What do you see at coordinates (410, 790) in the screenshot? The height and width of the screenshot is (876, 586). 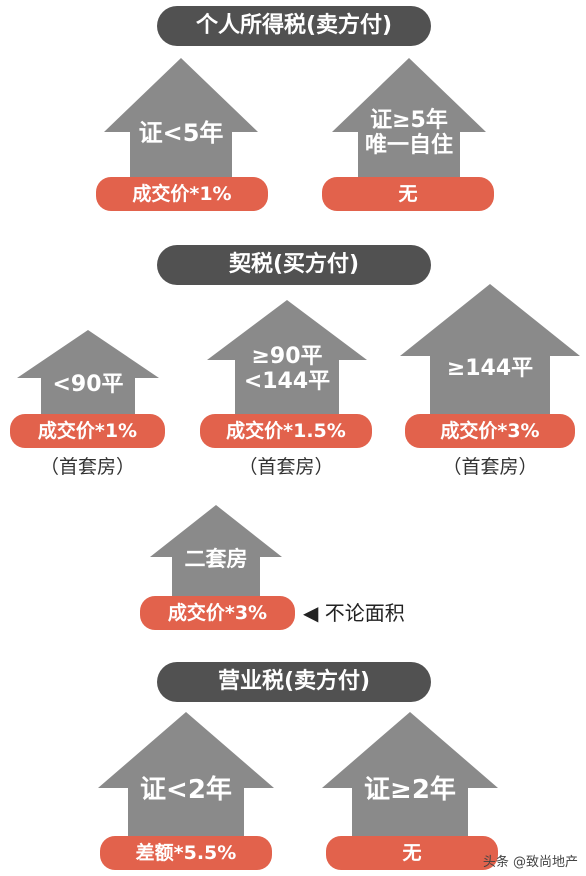 I see `house-label: 证≥2年` at bounding box center [410, 790].